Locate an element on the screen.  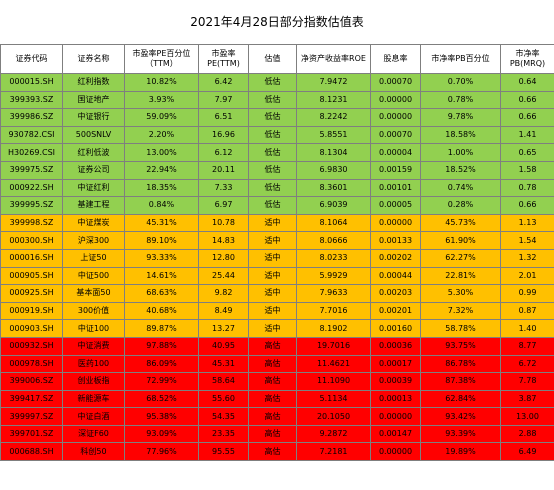
code-cell: 399998.SZ is located at coordinates (31, 223).